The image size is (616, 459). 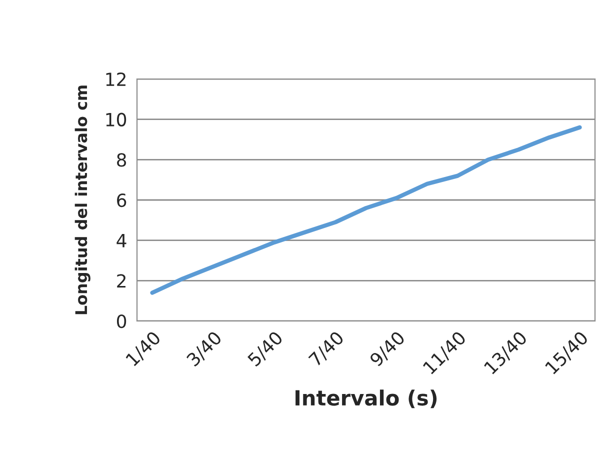 What do you see at coordinates (121, 321) in the screenshot?
I see `y-tick-label: 0` at bounding box center [121, 321].